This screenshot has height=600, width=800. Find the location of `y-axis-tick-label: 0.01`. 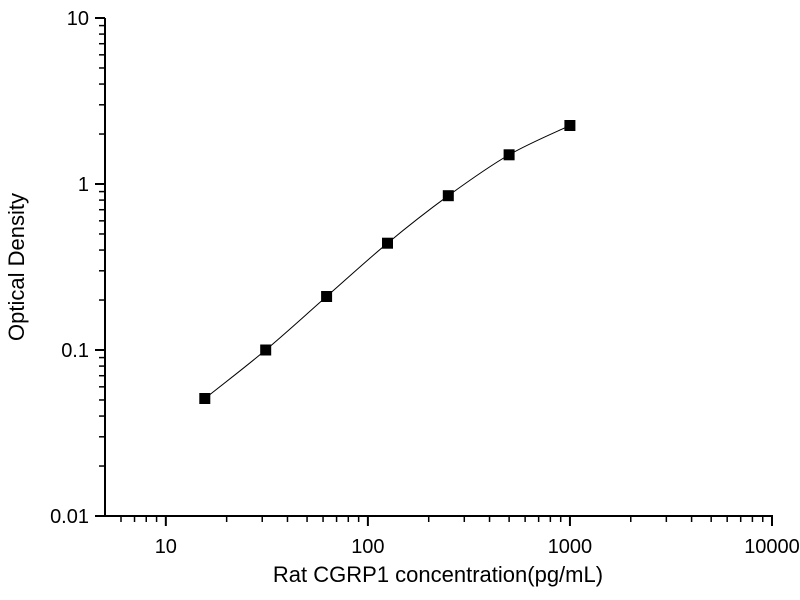

y-axis-tick-label: 0.01 is located at coordinates (69, 517).